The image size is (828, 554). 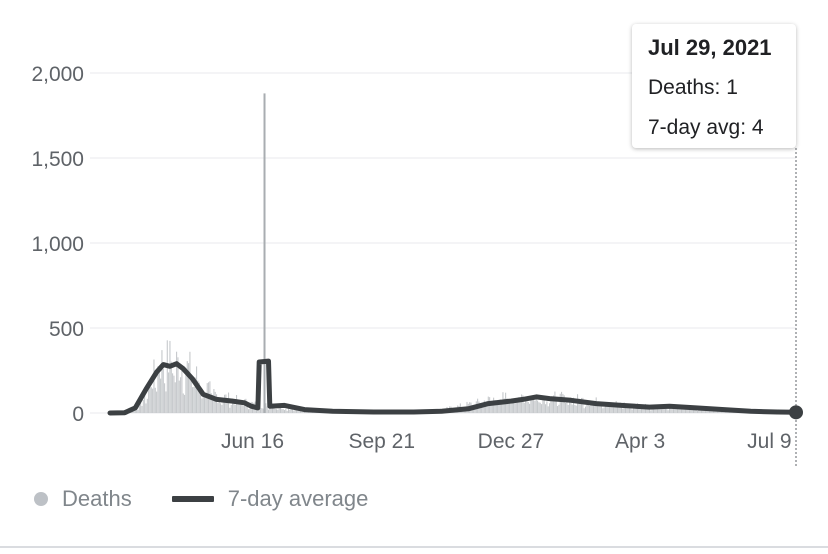 I want to click on legend-avg-label: 7-day average, so click(x=298, y=498).